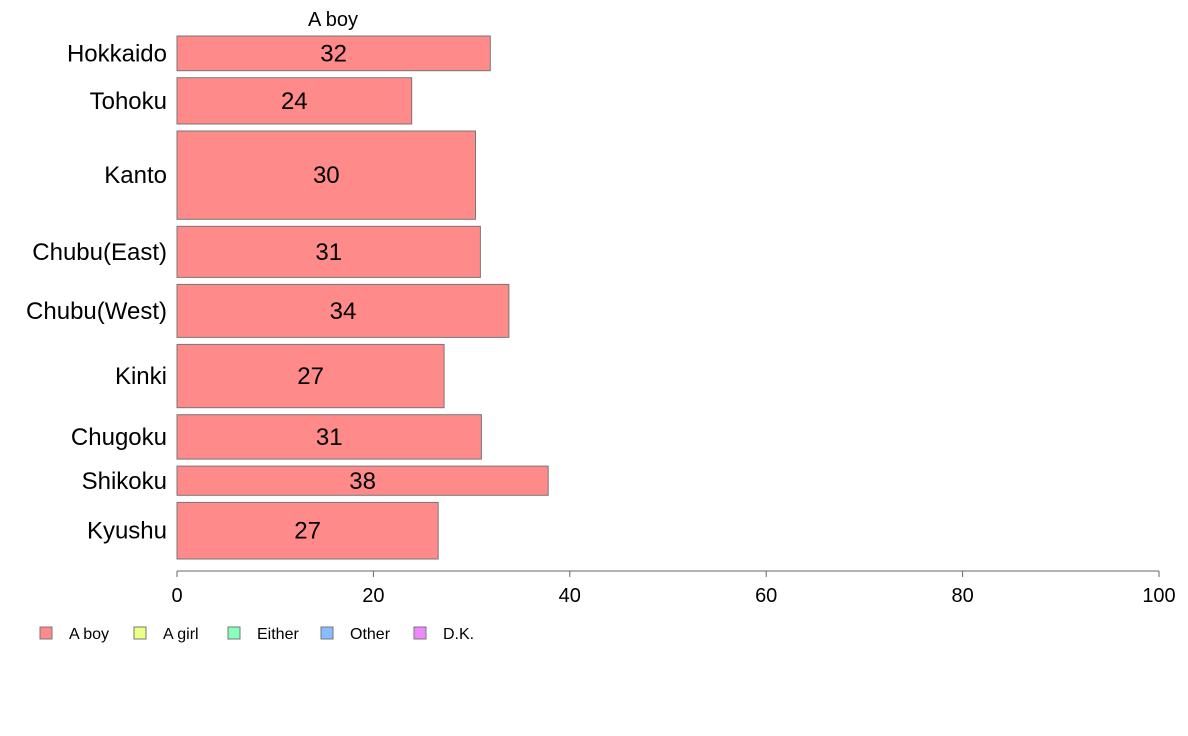 This screenshot has height=736, width=1188. What do you see at coordinates (124, 481) in the screenshot?
I see `category-label: Shikoku` at bounding box center [124, 481].